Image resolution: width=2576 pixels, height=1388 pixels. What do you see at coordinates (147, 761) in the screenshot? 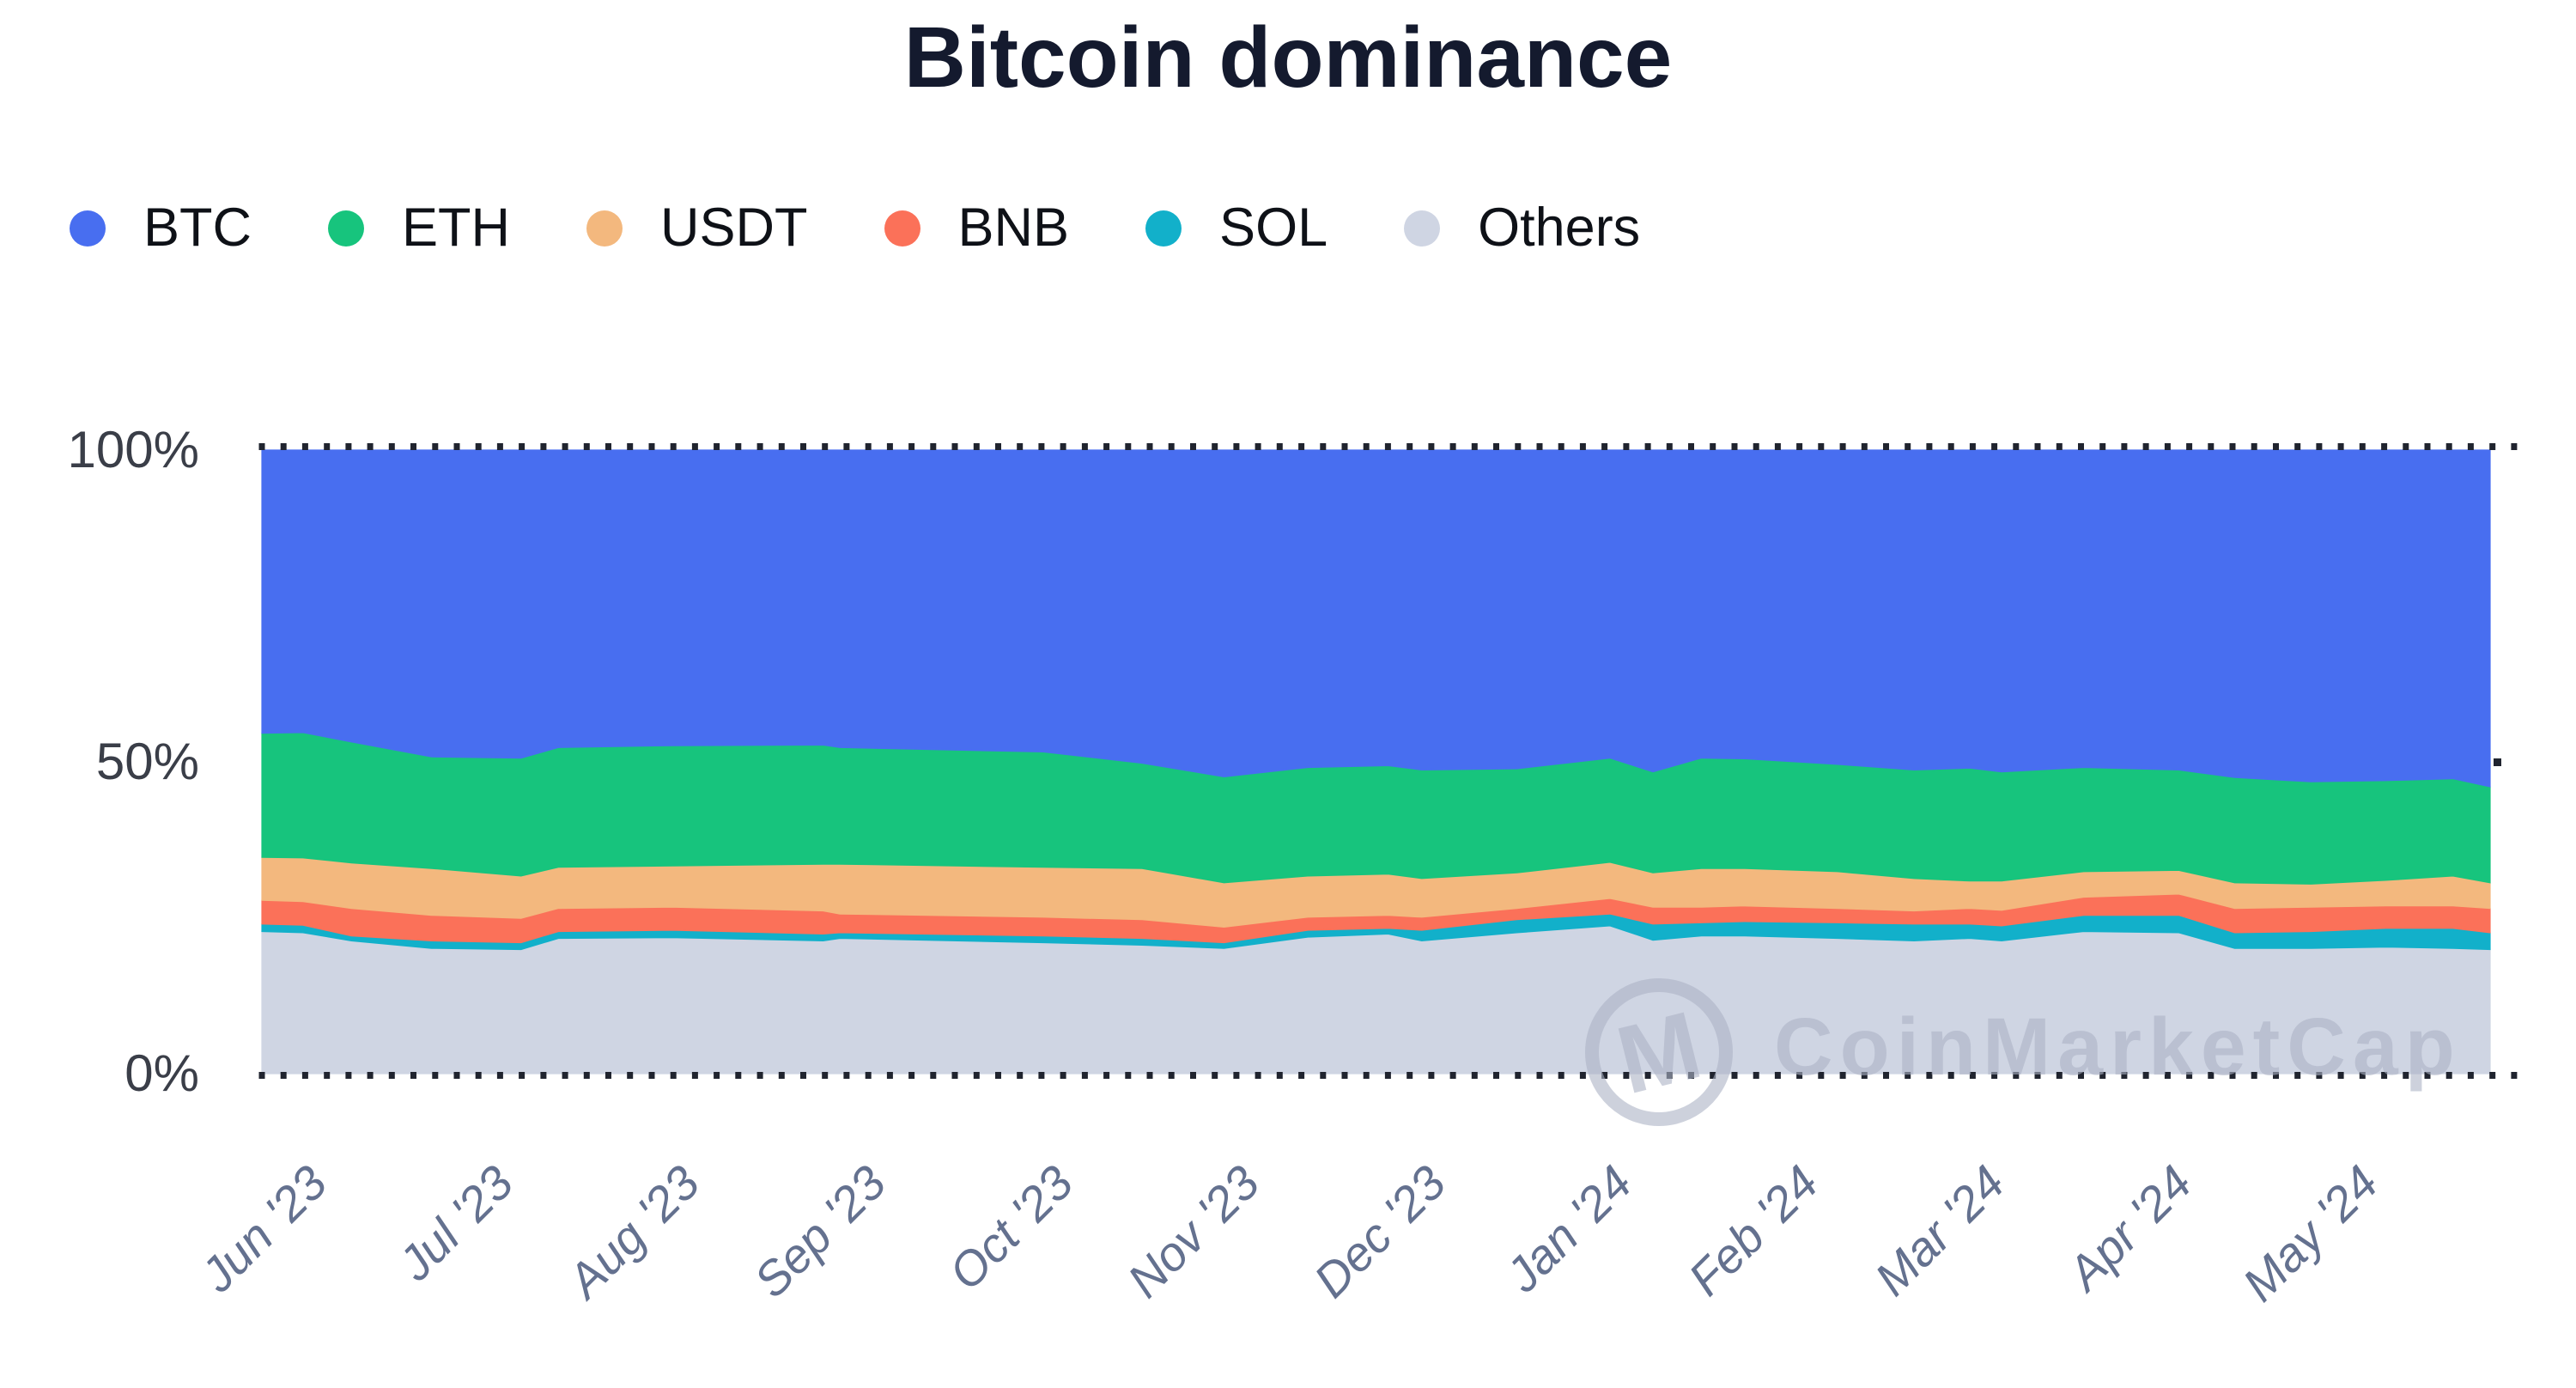
I see `y-axis-label-50: 50%` at bounding box center [147, 761].